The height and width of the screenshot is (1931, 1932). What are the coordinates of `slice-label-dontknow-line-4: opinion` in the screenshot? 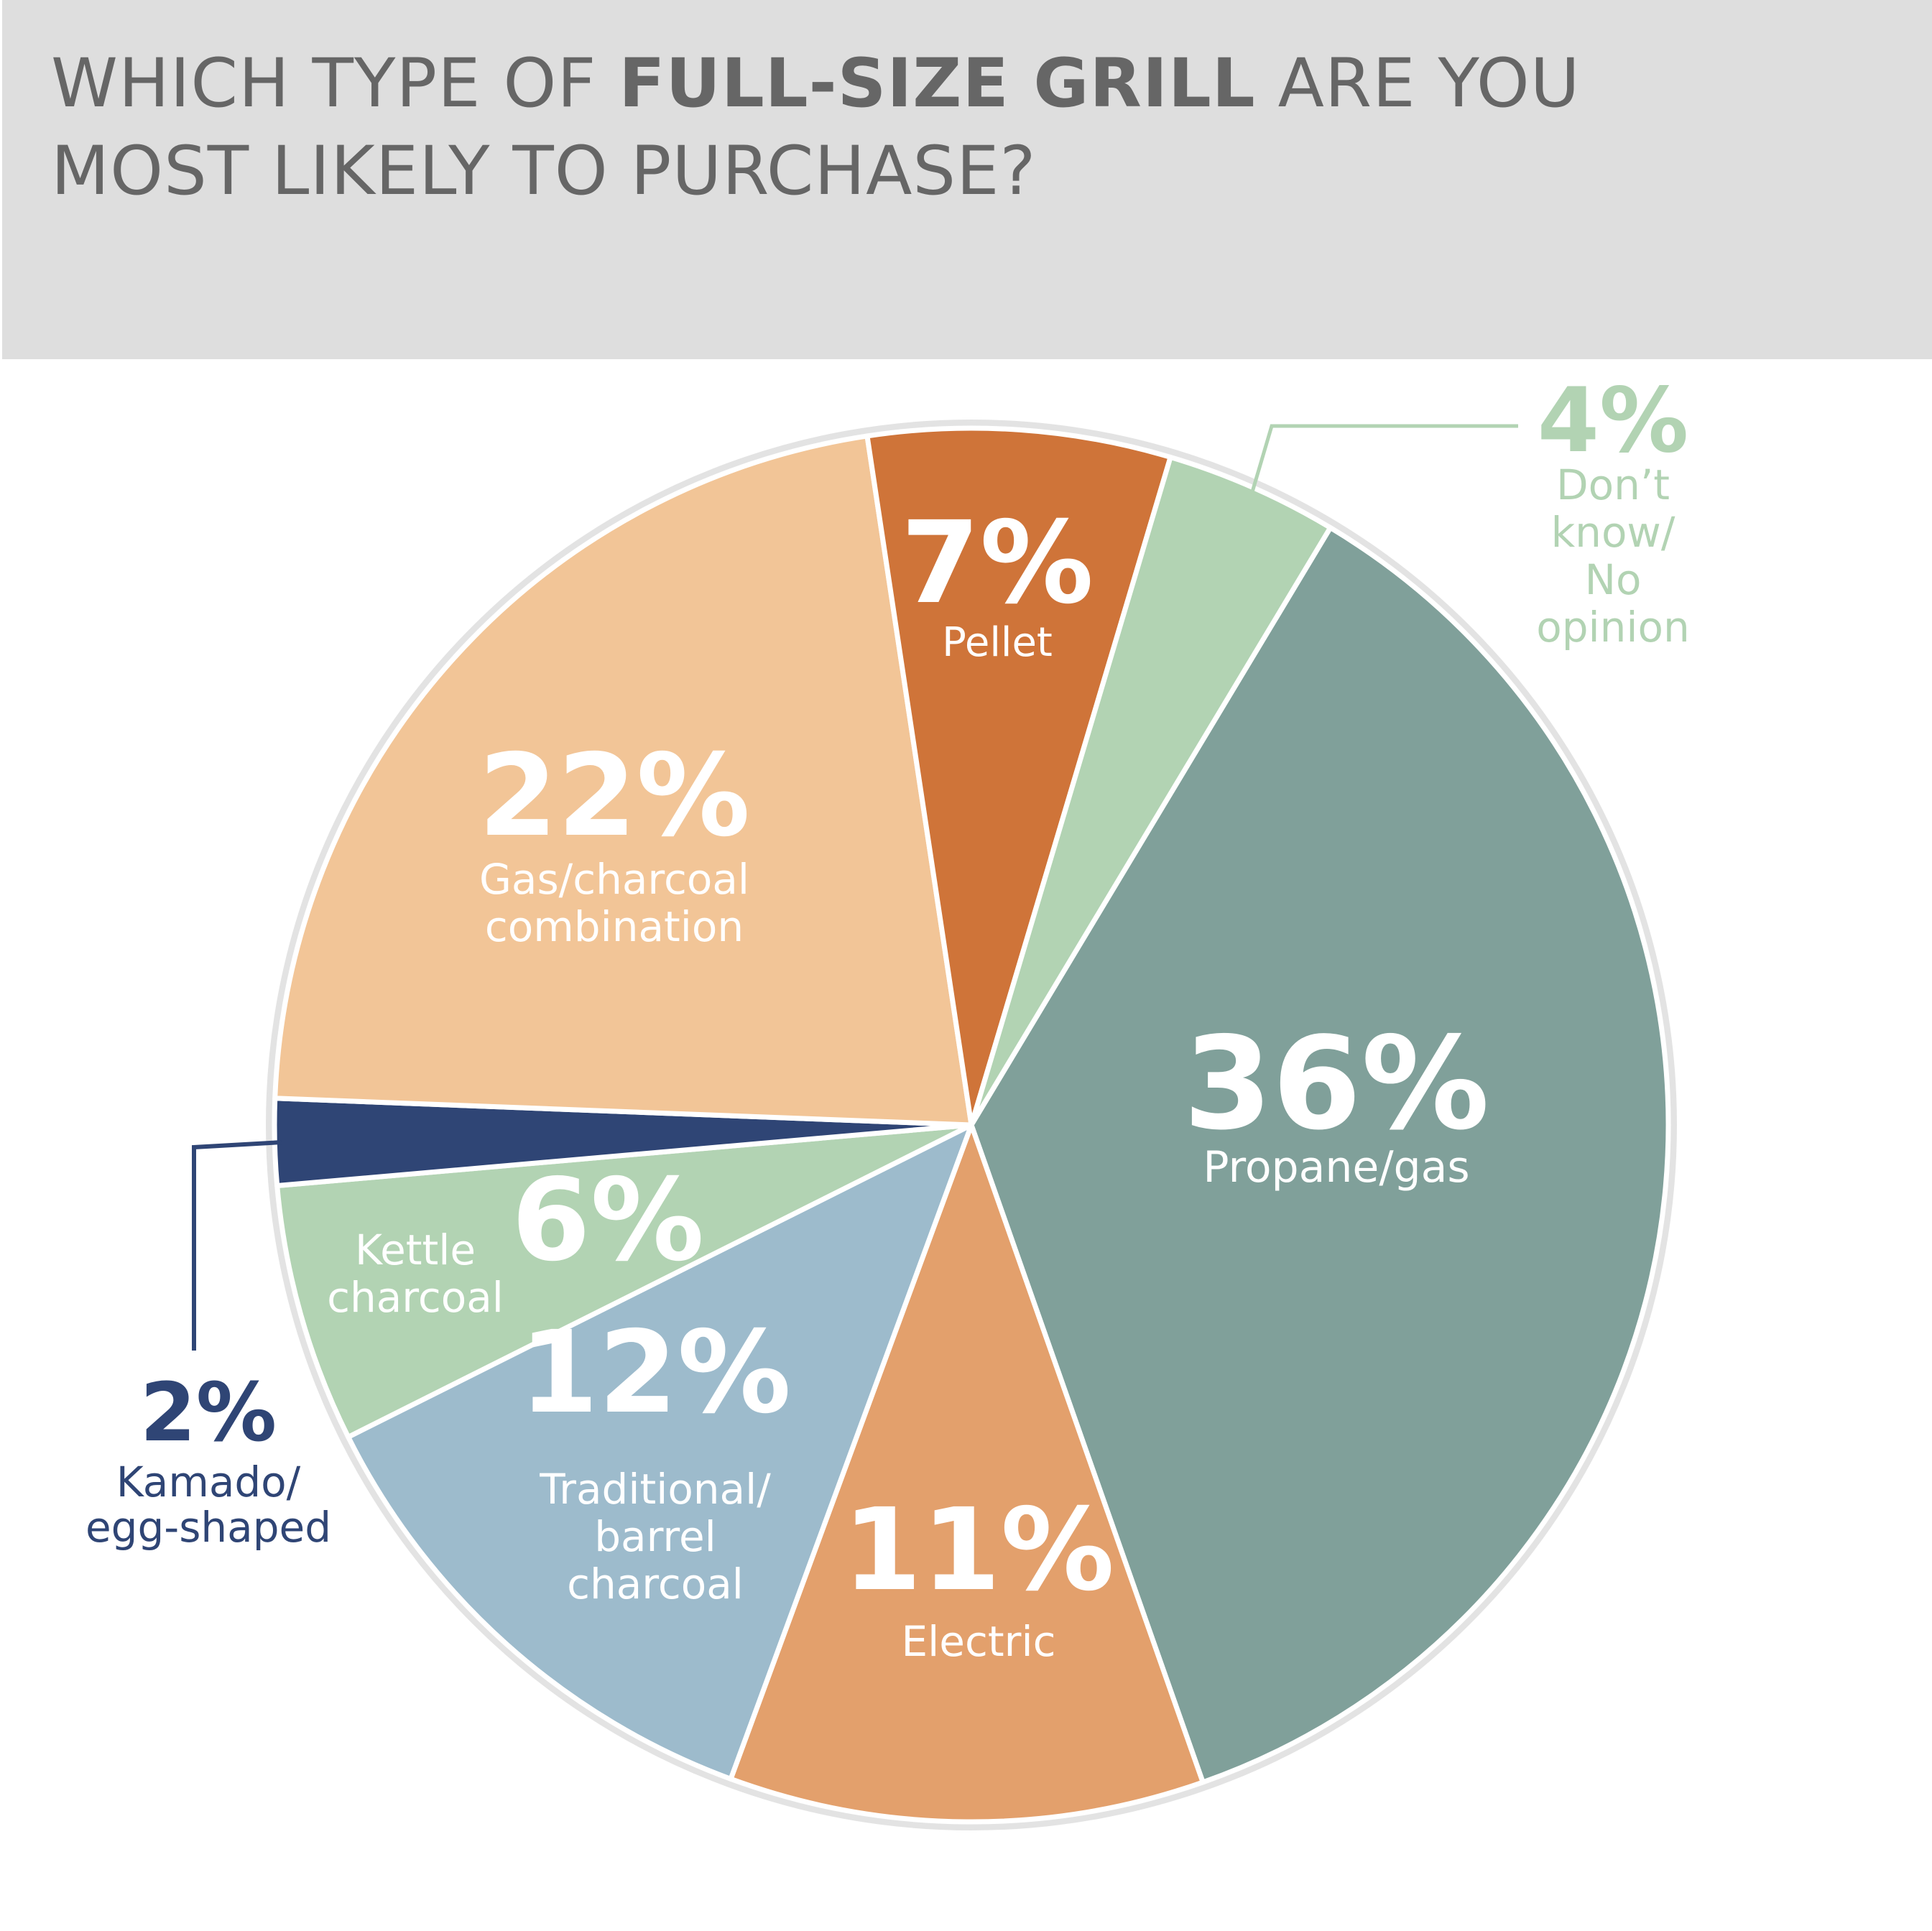 It's located at (1613, 627).